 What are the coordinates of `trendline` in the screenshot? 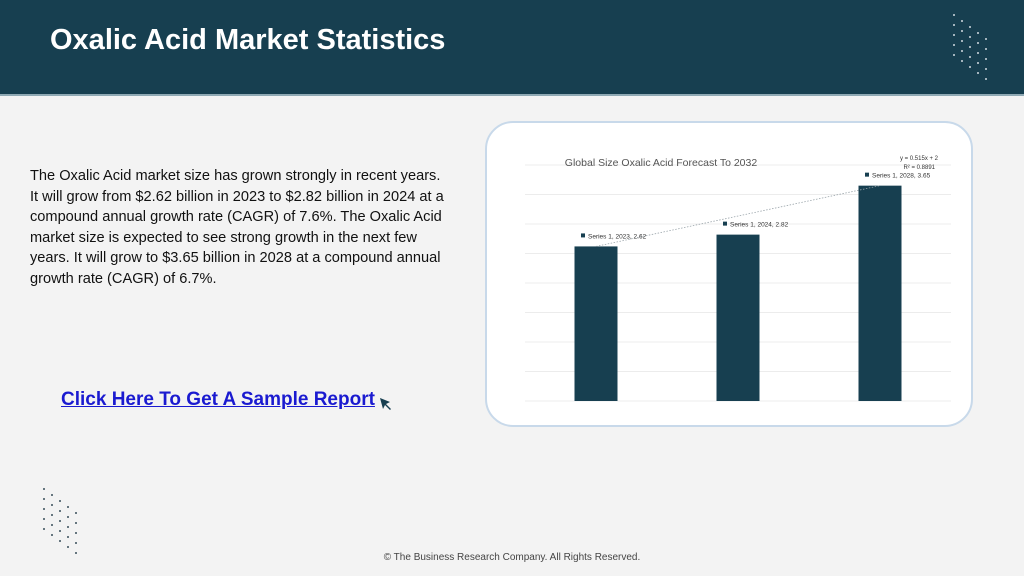 It's located at (738, 216).